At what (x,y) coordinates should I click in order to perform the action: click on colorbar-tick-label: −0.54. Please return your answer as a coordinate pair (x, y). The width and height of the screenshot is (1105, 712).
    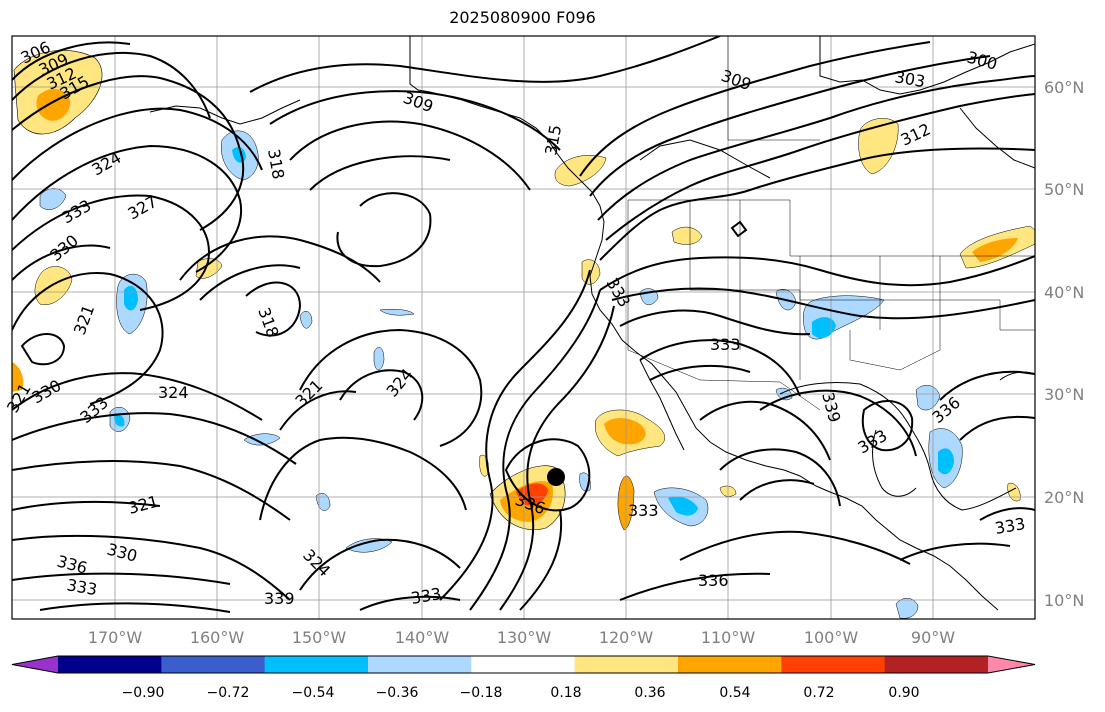
    Looking at the image, I should click on (313, 693).